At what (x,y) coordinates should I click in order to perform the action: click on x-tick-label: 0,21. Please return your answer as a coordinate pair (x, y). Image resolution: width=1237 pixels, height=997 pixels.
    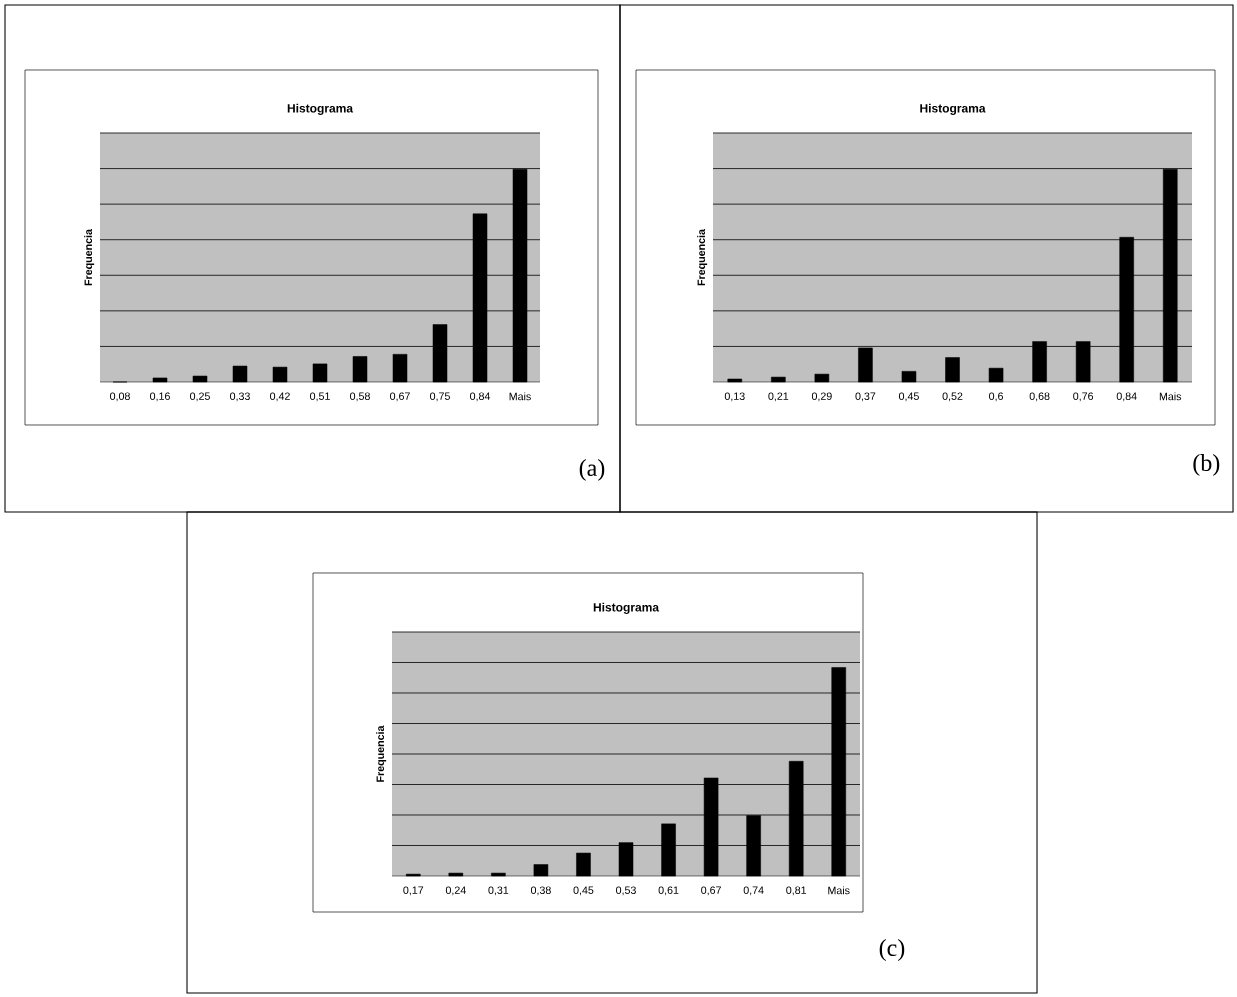
    Looking at the image, I should click on (778, 397).